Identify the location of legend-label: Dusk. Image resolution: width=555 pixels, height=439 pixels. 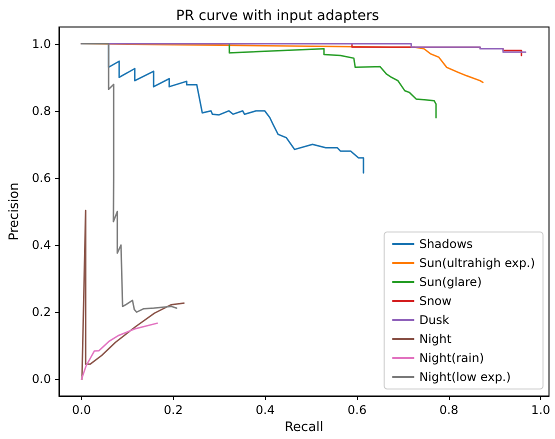
(434, 320).